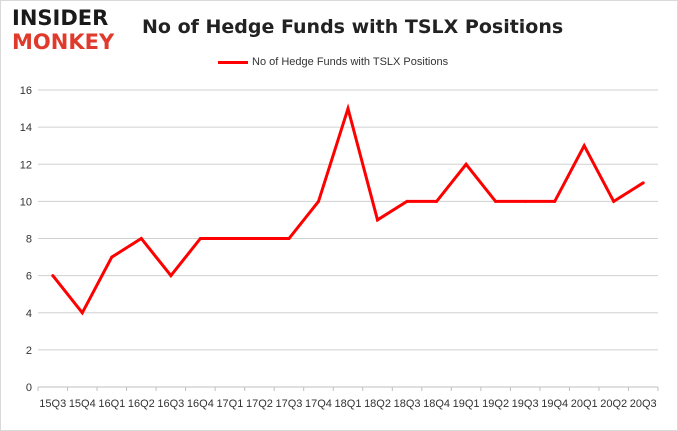 The width and height of the screenshot is (678, 431). I want to click on x-tick-label: 20Q1, so click(584, 404).